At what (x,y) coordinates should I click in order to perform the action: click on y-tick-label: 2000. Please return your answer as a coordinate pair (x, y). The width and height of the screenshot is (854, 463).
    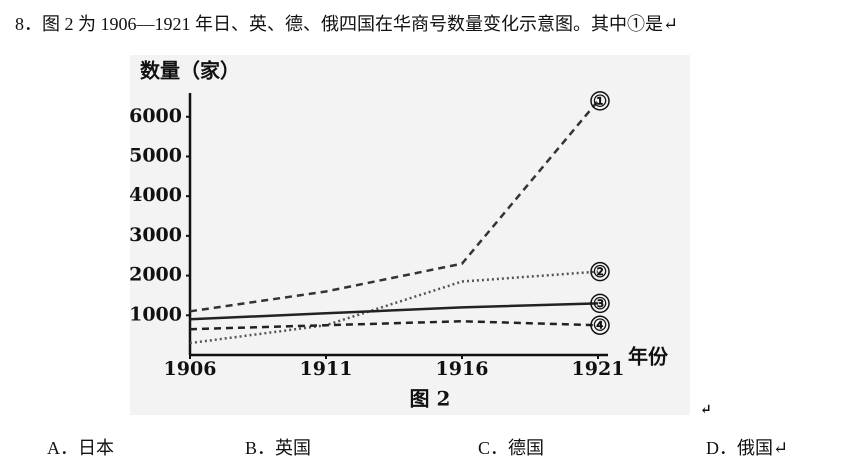
    Looking at the image, I should click on (155, 275).